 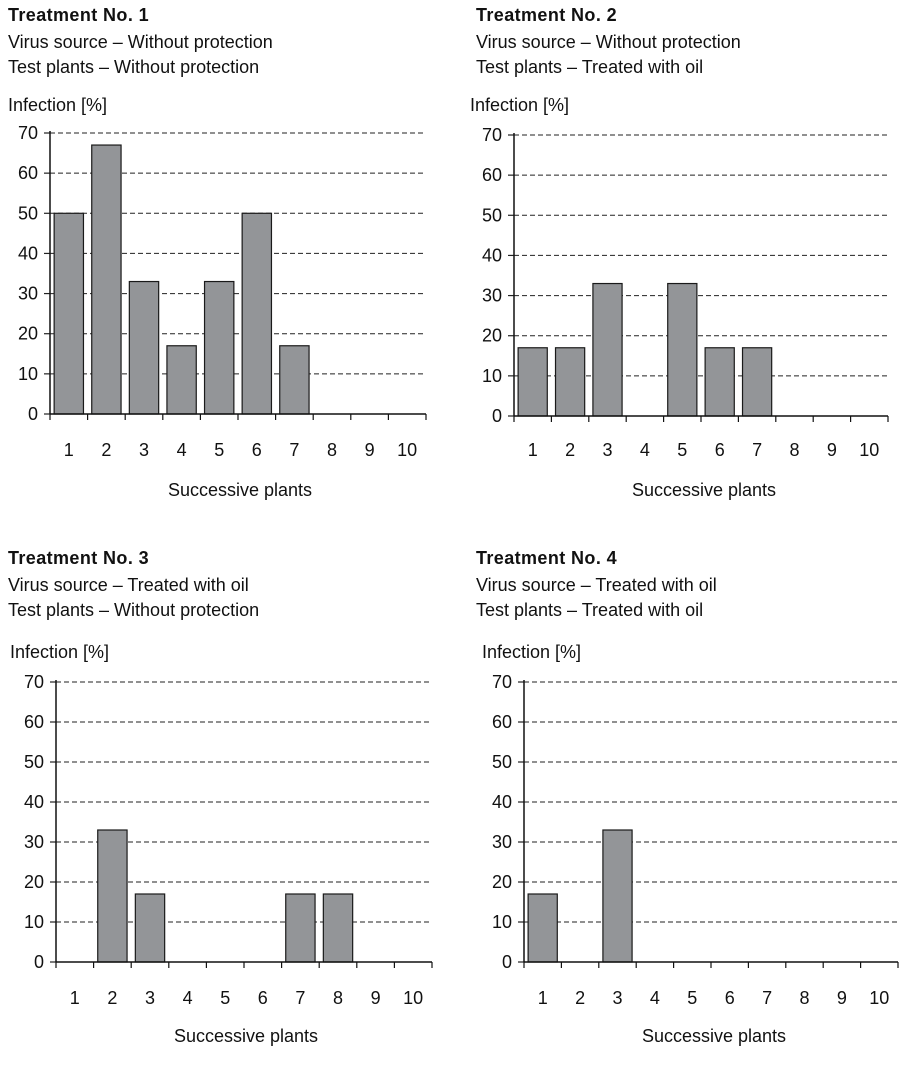 I want to click on panel-title: Treatment No. 2, so click(x=547, y=15).